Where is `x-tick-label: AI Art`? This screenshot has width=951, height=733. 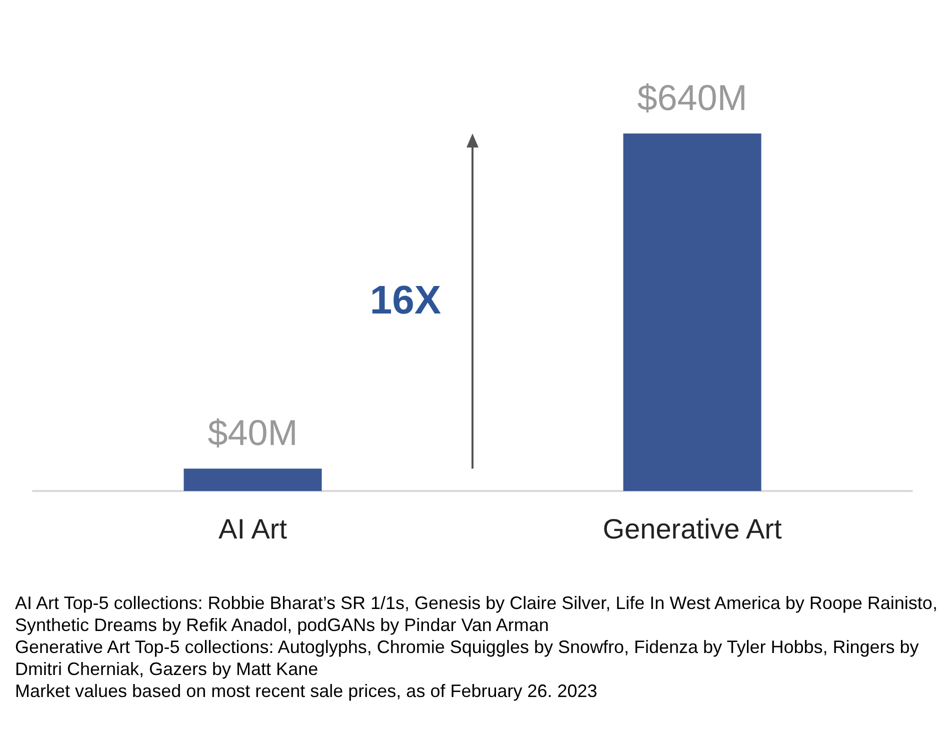
x-tick-label: AI Art is located at coordinates (253, 529).